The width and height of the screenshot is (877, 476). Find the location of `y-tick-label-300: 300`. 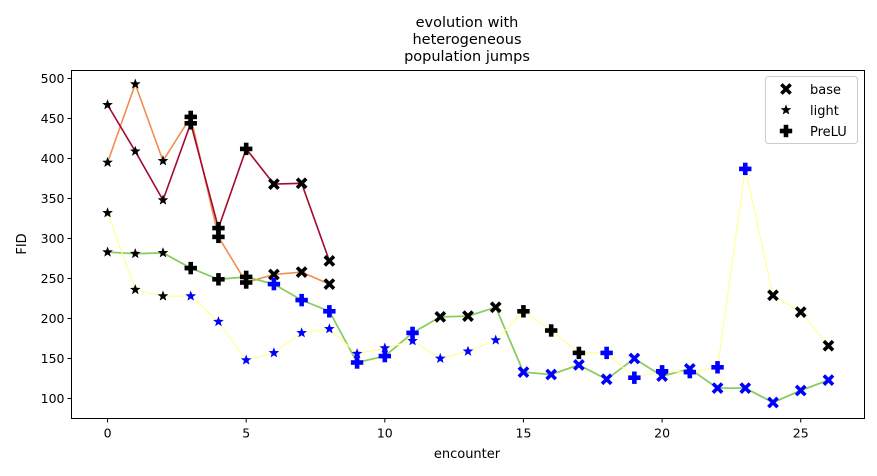

y-tick-label-300: 300 is located at coordinates (53, 238).